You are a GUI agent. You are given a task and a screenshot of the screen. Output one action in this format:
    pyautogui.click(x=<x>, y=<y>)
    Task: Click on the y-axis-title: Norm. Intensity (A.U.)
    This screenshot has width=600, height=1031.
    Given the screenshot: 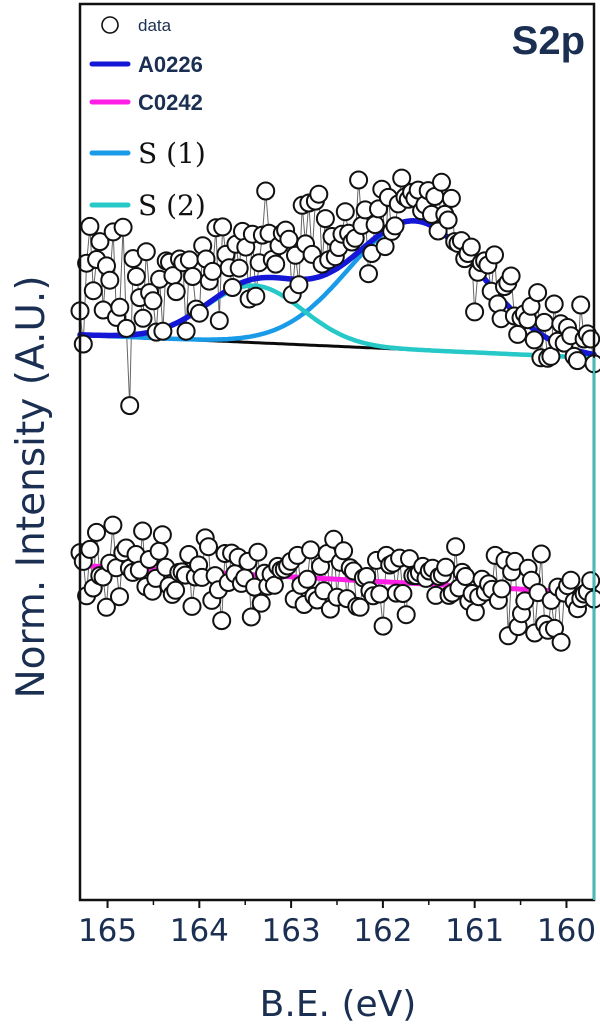 What is the action you would take?
    pyautogui.click(x=31, y=486)
    